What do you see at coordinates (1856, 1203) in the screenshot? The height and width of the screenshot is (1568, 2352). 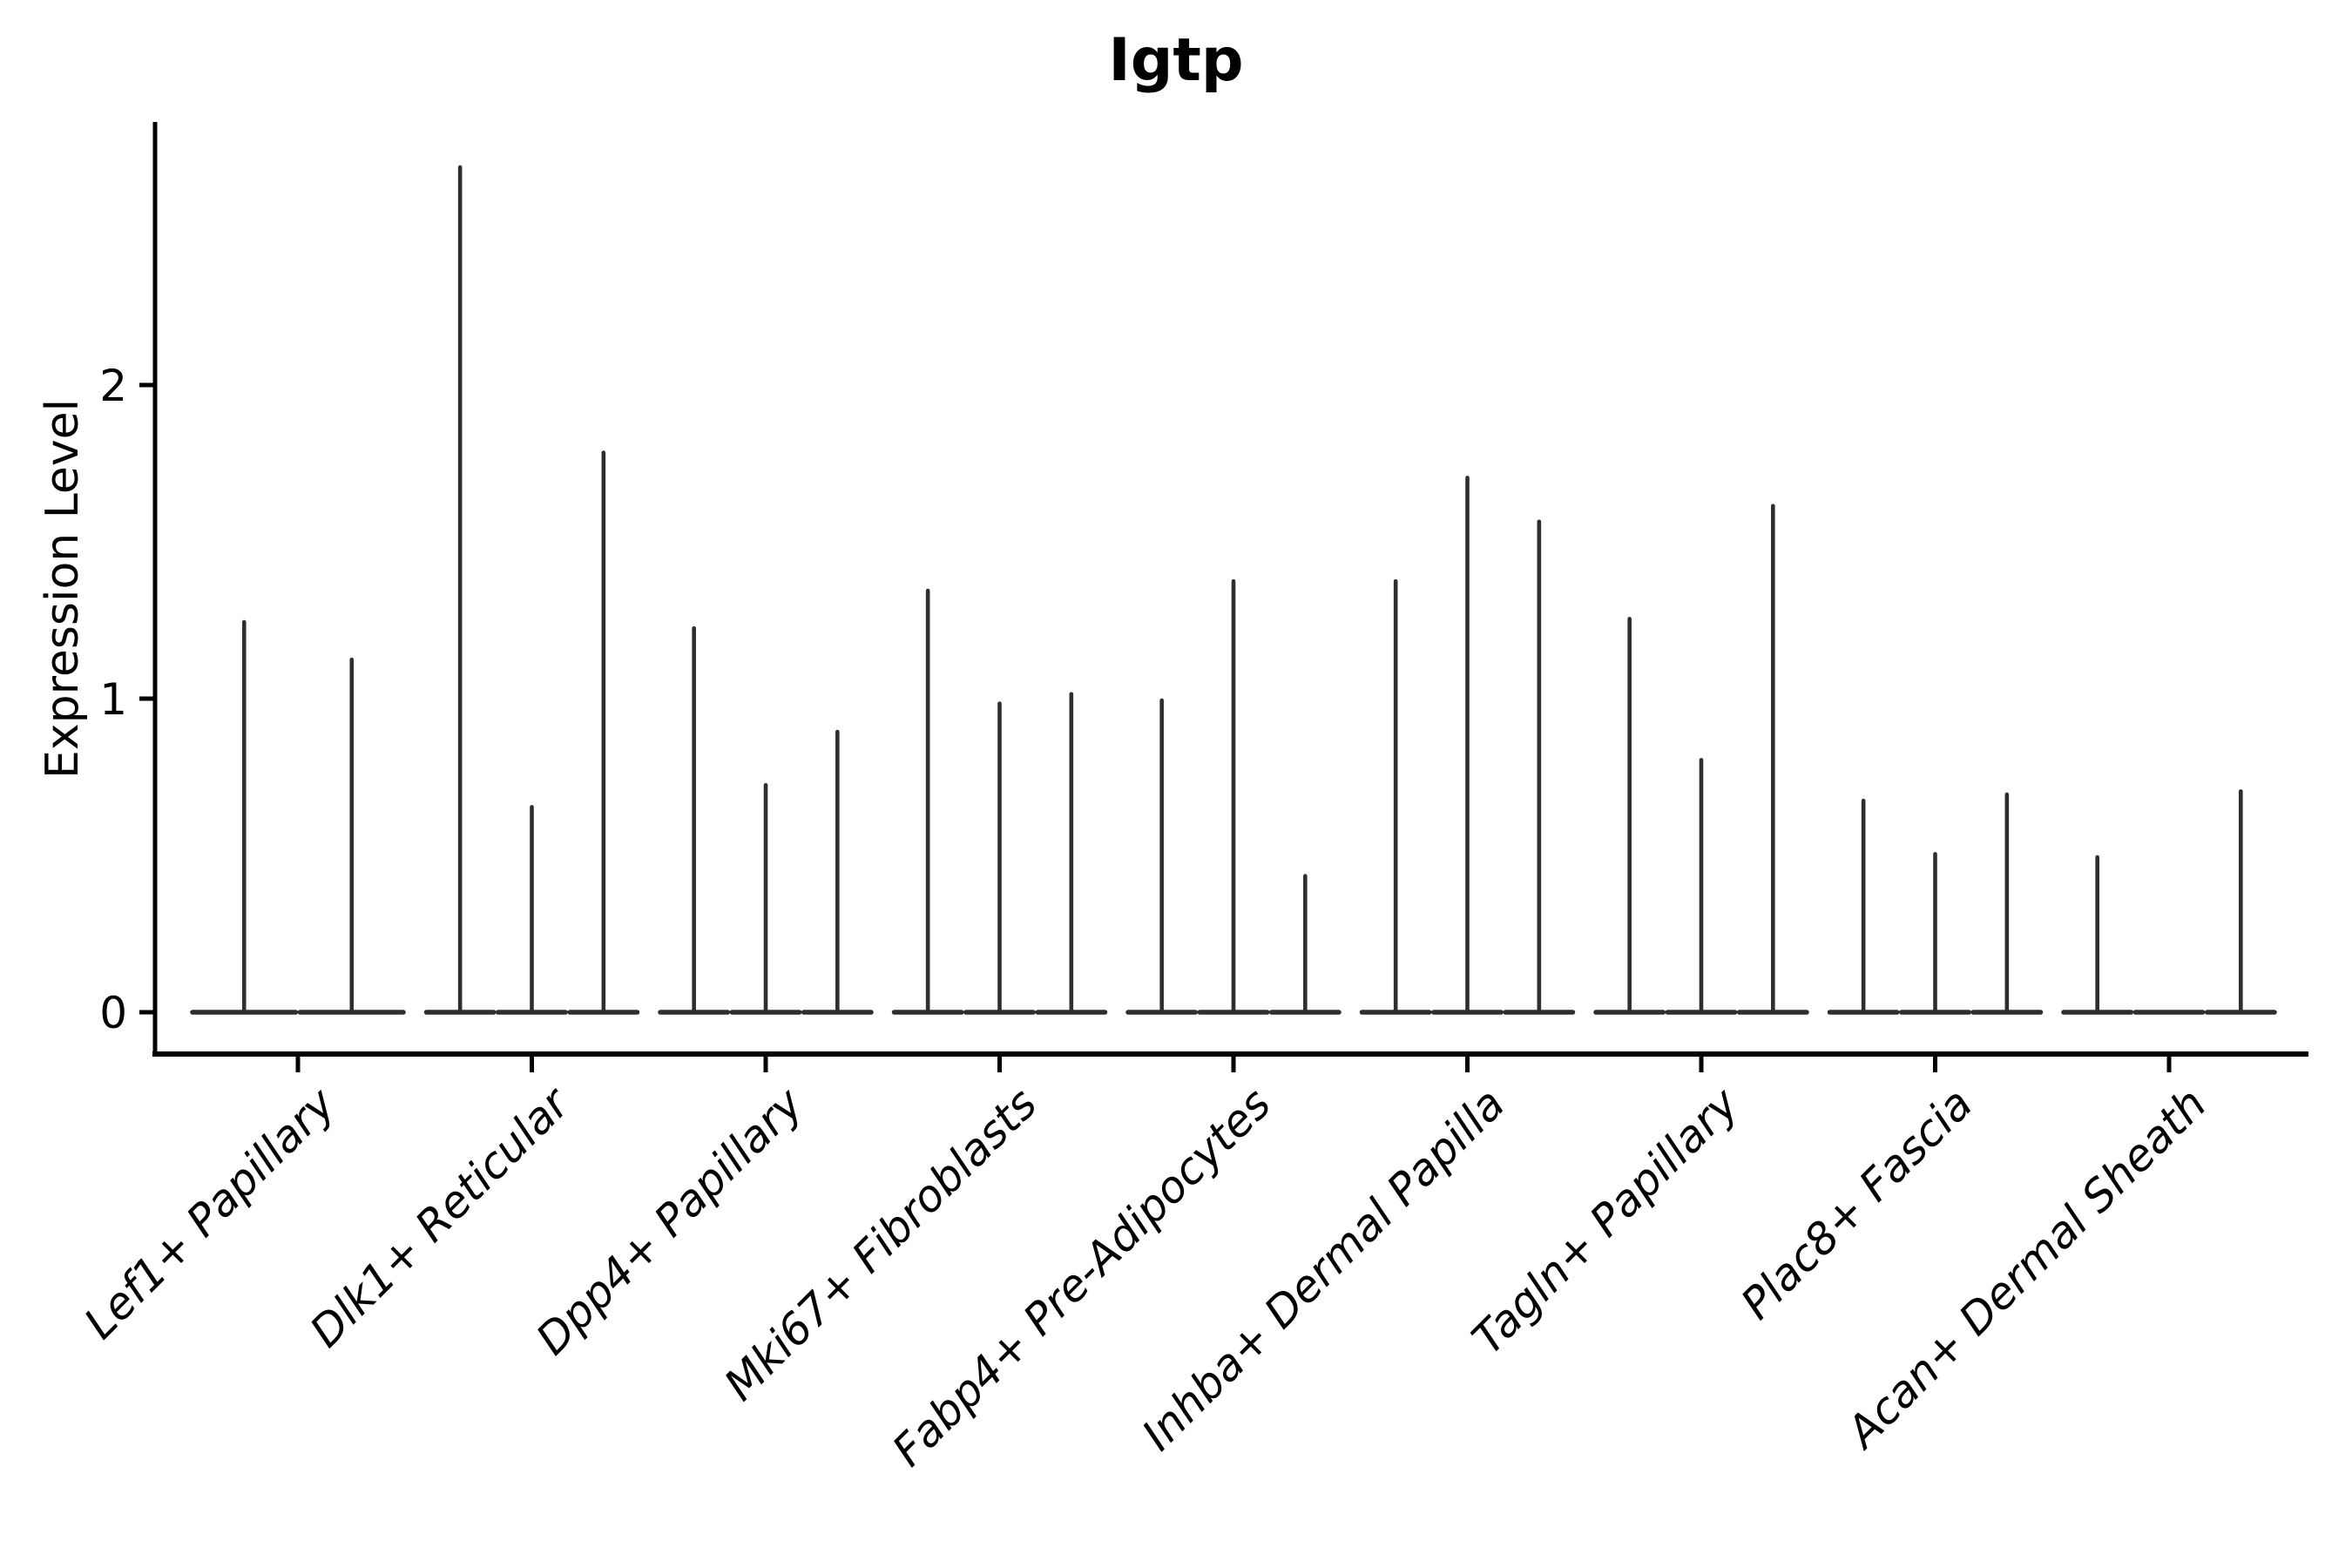 I see `x-tick-label: Plac8+ Fascia` at bounding box center [1856, 1203].